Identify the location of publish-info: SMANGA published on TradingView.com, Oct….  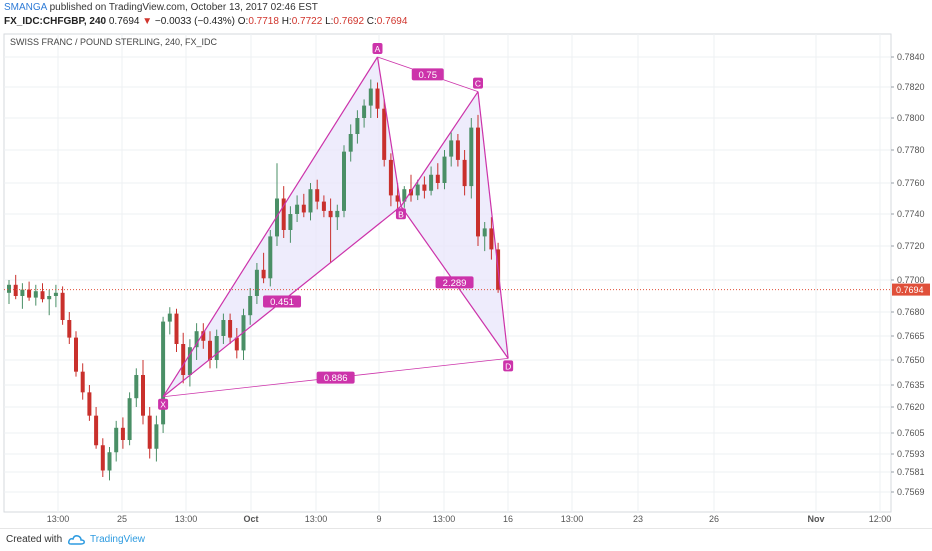
(161, 7).